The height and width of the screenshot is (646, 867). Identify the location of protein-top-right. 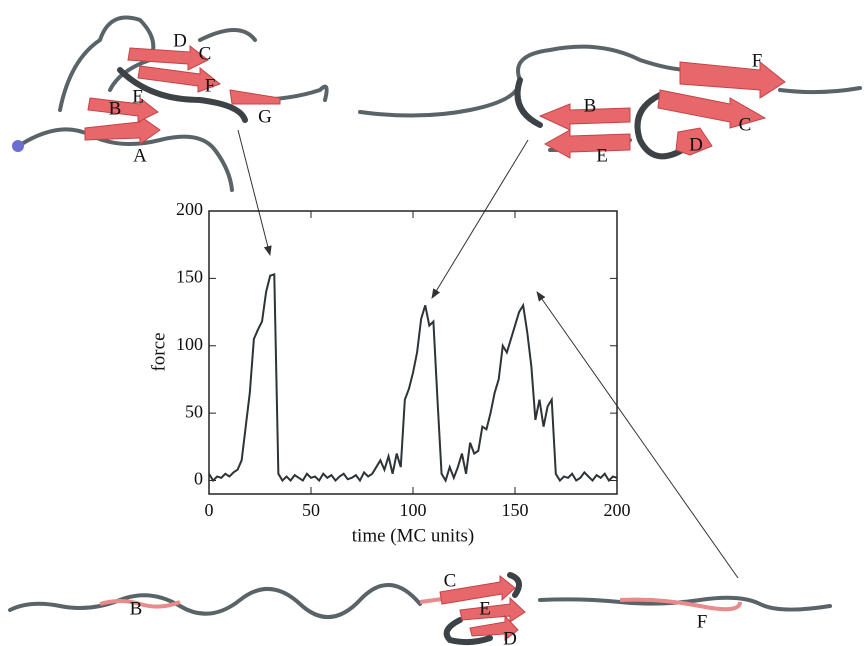
(610, 102).